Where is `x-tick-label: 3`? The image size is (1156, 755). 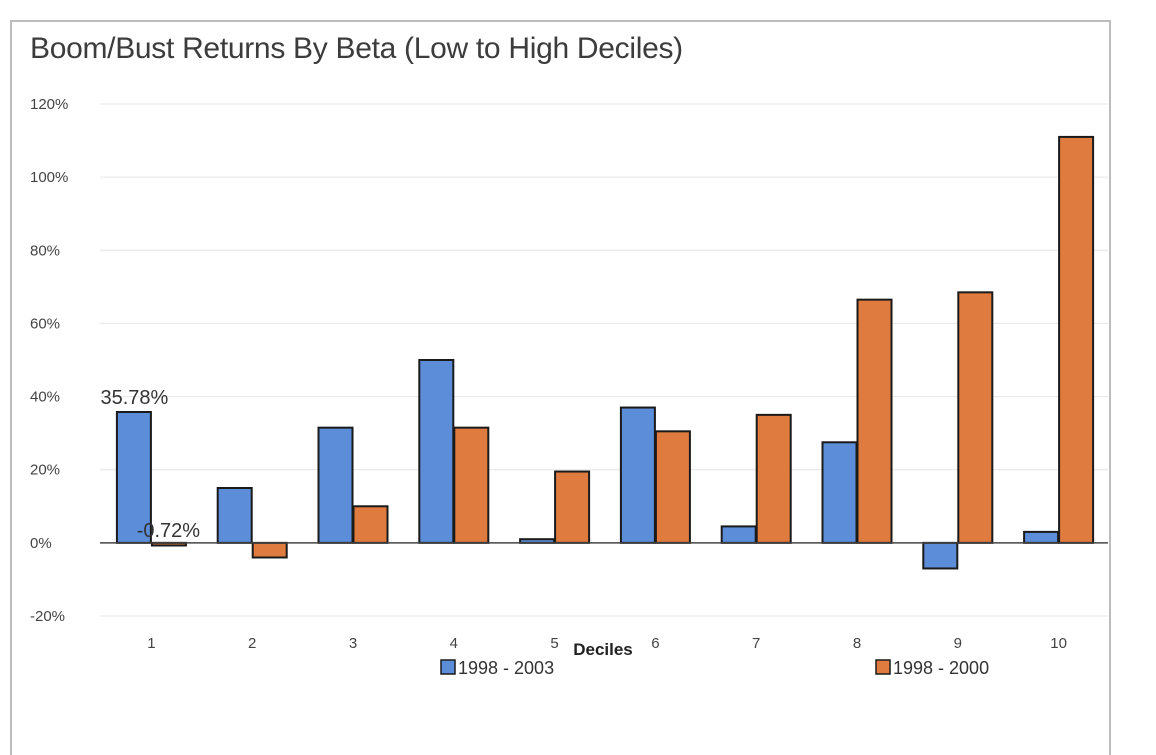
x-tick-label: 3 is located at coordinates (353, 643).